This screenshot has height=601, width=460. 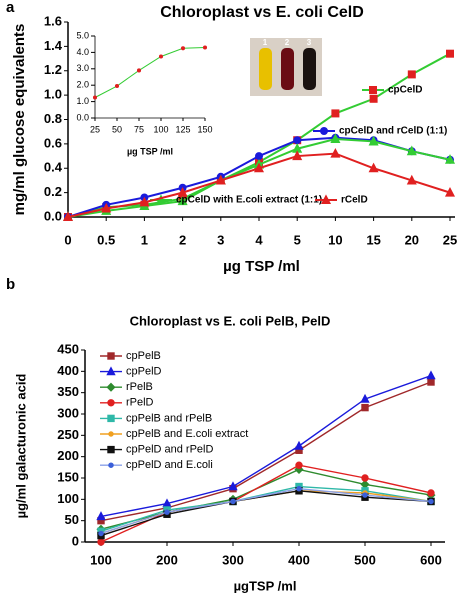 I want to click on legend-label: cpPelB and E.coli extract, so click(x=187, y=434).